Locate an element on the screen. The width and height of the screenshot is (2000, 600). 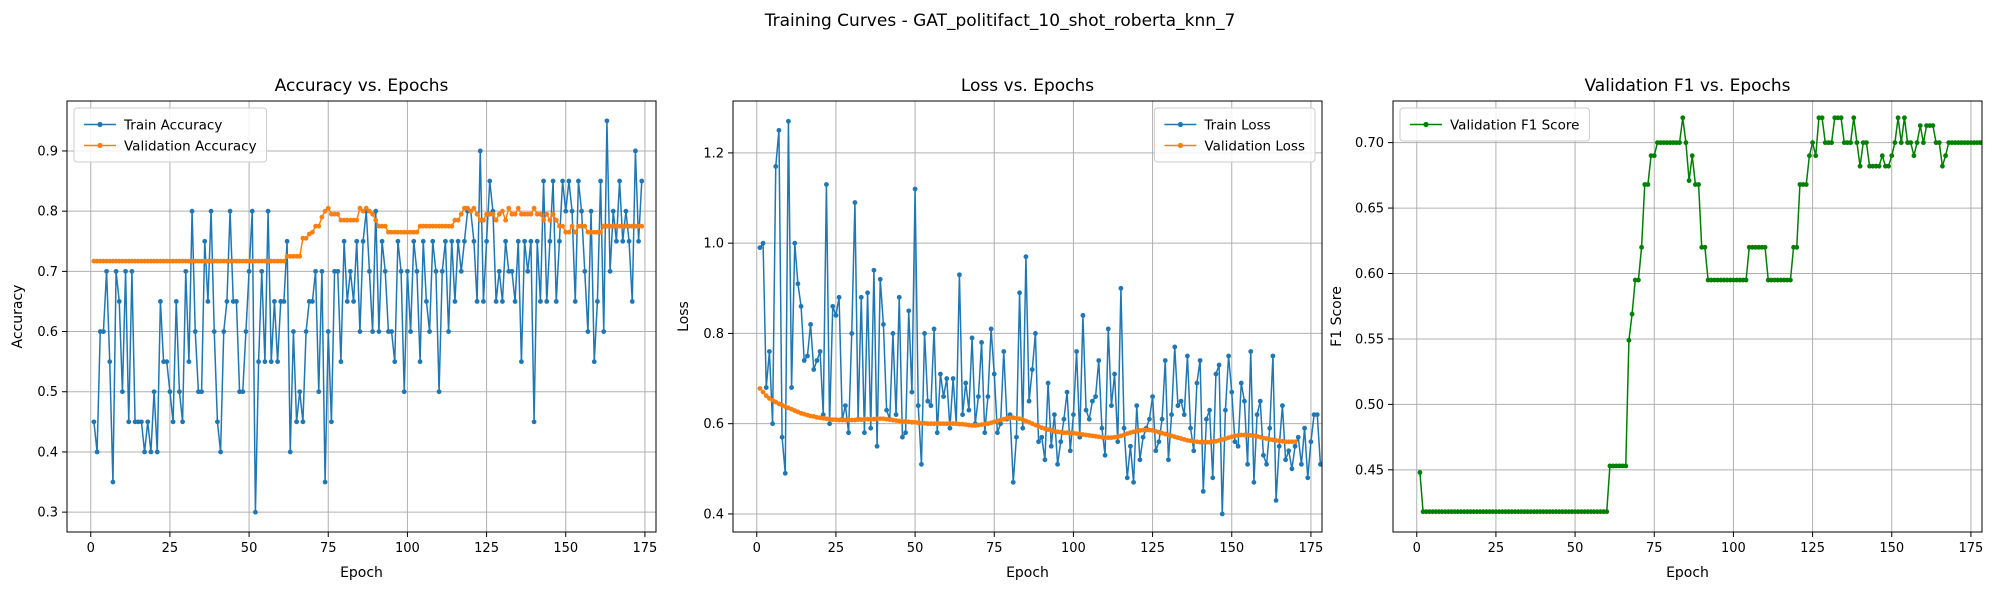
f1-legend: Validation F1 Score is located at coordinates (1494, 124).